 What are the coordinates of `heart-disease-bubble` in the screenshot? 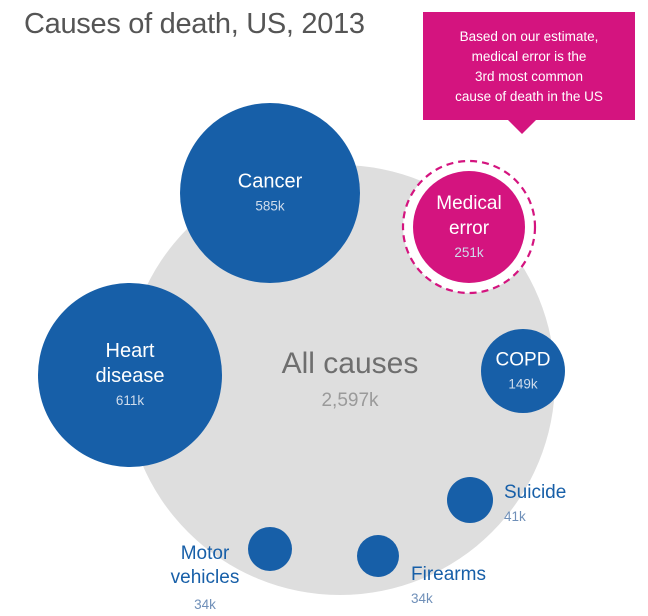 It's located at (130, 375).